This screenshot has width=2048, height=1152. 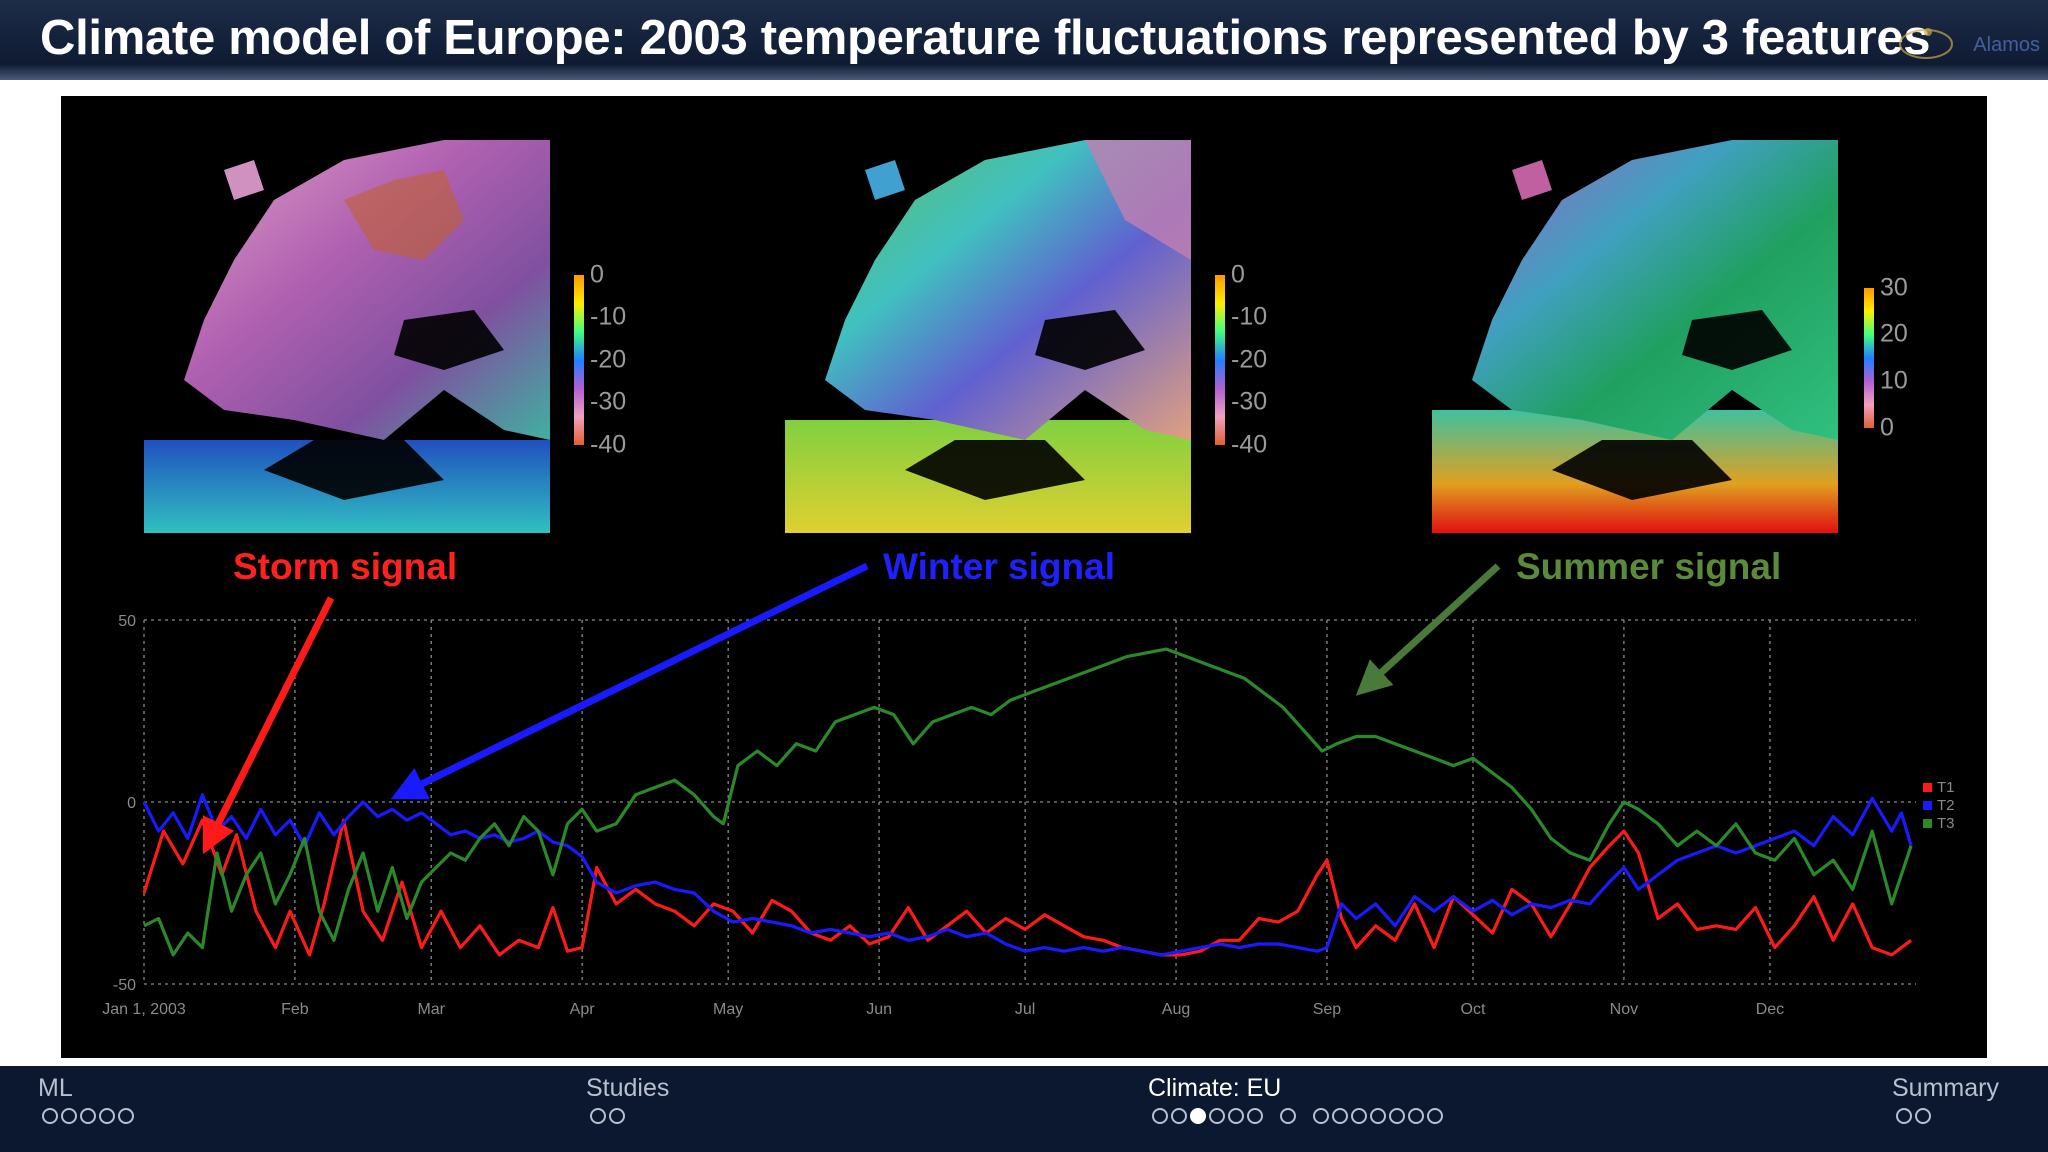 I want to click on nav-dot-current, so click(x=1198, y=1116).